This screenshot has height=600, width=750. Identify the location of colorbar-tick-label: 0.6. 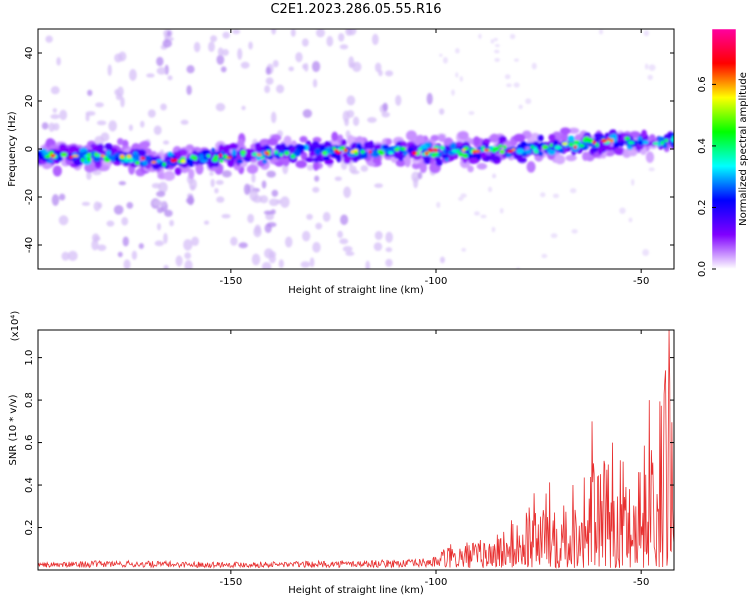
(702, 84).